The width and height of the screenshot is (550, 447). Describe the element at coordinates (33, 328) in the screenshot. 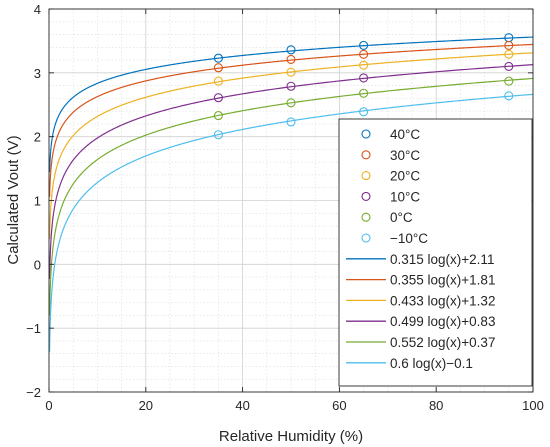

I see `y-tick-label: −1` at that location.